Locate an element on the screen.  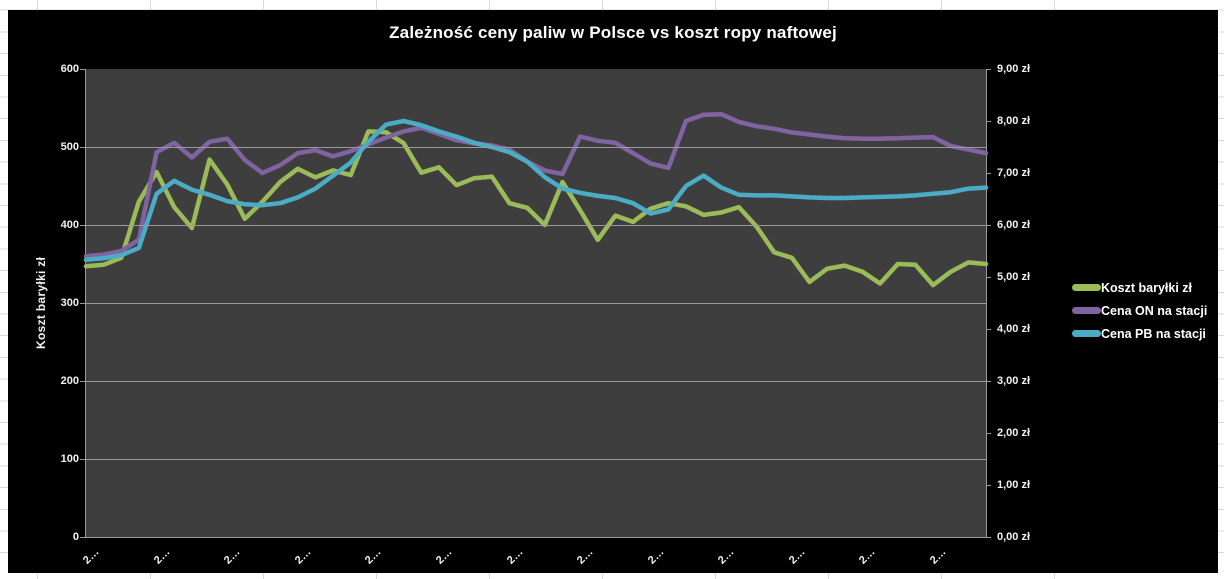
legend-label: Cena PB na stacji is located at coordinates (1153, 333).